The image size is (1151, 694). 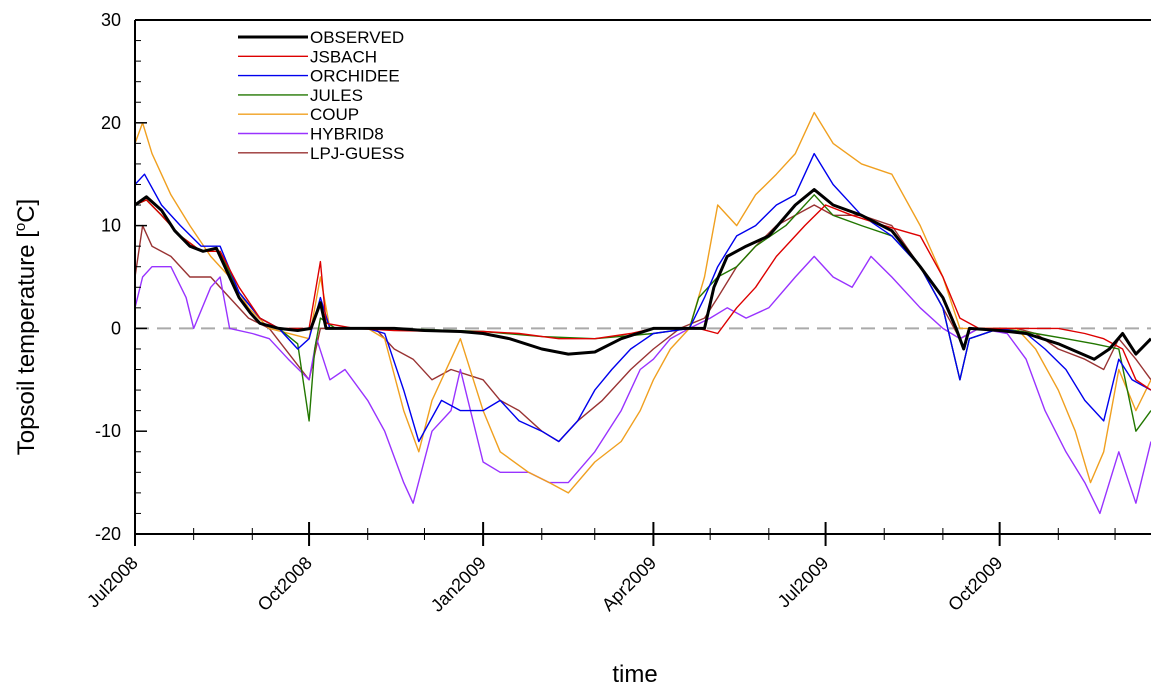 I want to click on x-tick-label: Oct2008, so click(x=285, y=584).